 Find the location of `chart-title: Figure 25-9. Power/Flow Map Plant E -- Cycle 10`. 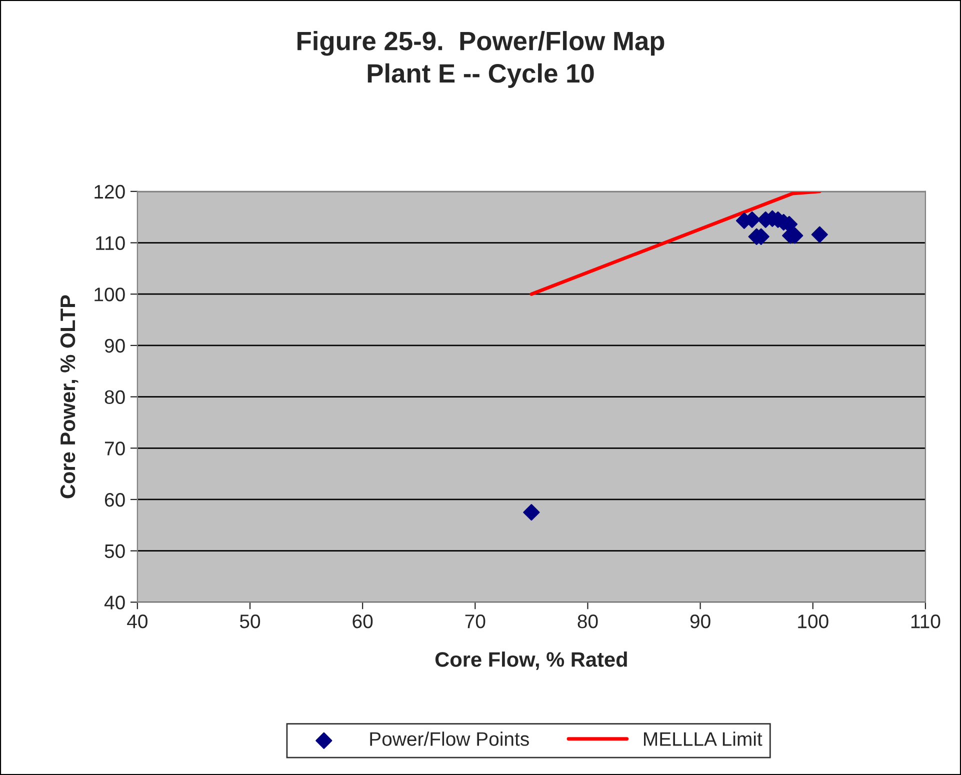

chart-title: Figure 25-9. Power/Flow Map Plant E -- Cycle 10 is located at coordinates (481, 59).